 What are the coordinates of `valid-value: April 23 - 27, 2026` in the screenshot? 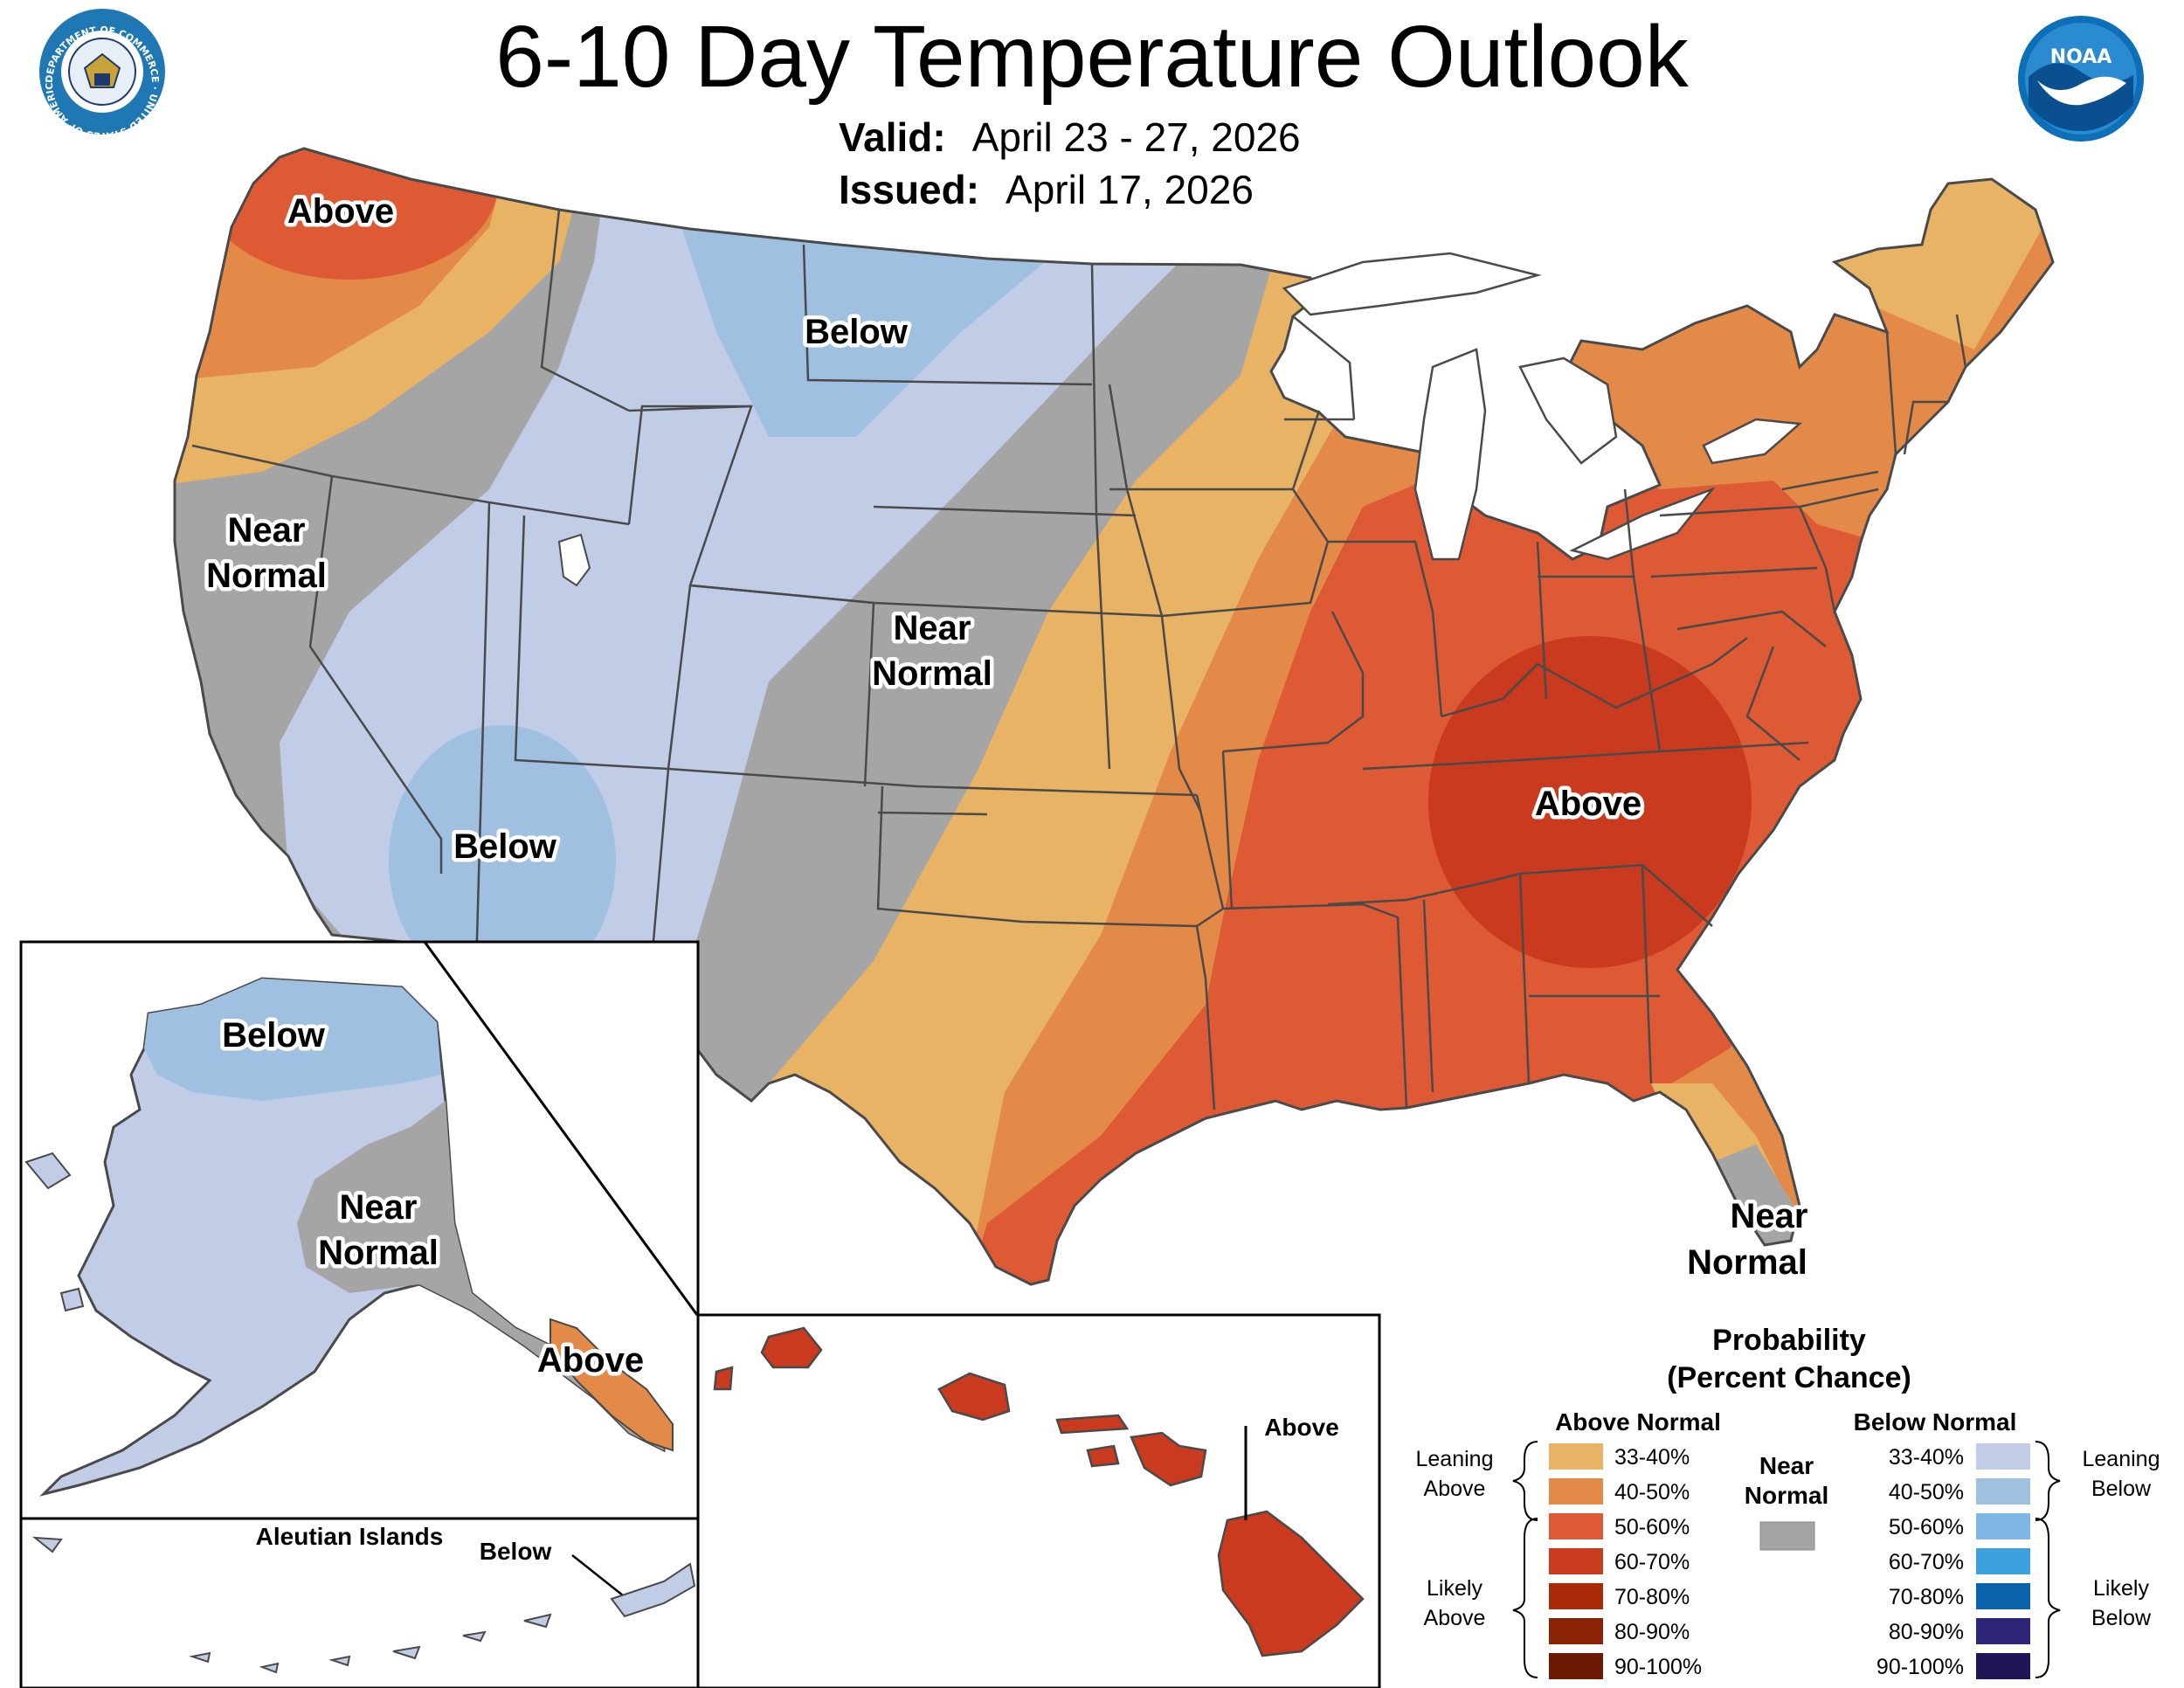 It's located at (1136, 137).